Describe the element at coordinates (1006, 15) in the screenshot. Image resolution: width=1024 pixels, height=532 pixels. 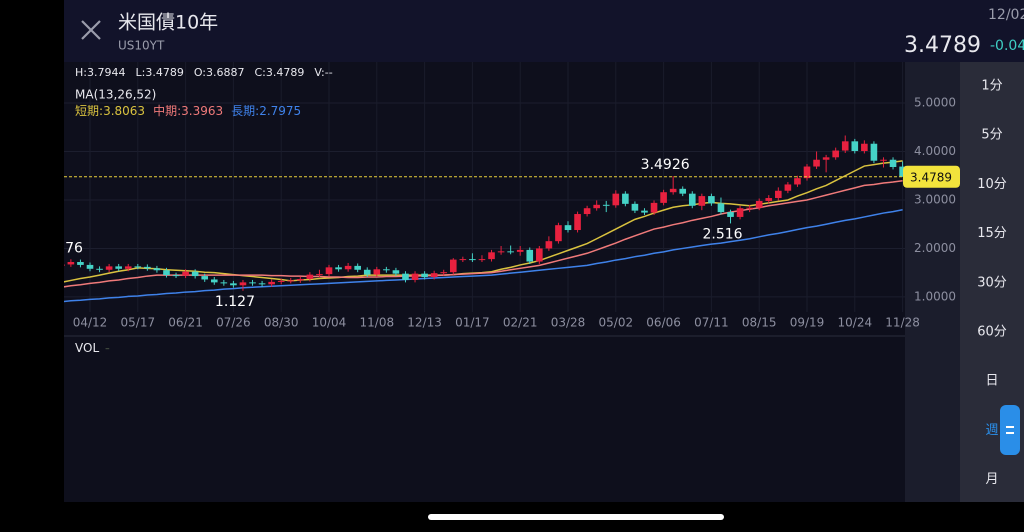
I see `date: 12/02` at that location.